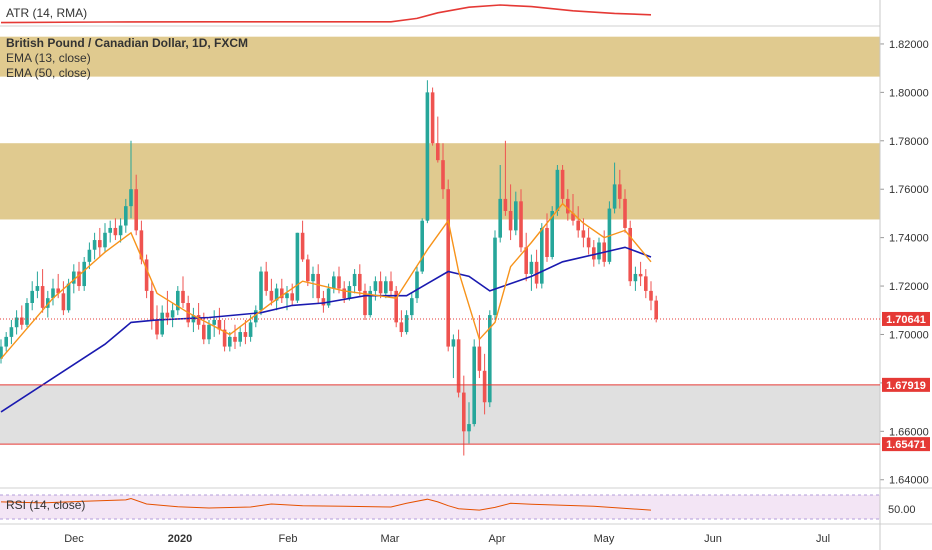 This screenshot has height=550, width=932. What do you see at coordinates (45, 505) in the screenshot?
I see `rsi-legend: RSI (14, close)` at bounding box center [45, 505].